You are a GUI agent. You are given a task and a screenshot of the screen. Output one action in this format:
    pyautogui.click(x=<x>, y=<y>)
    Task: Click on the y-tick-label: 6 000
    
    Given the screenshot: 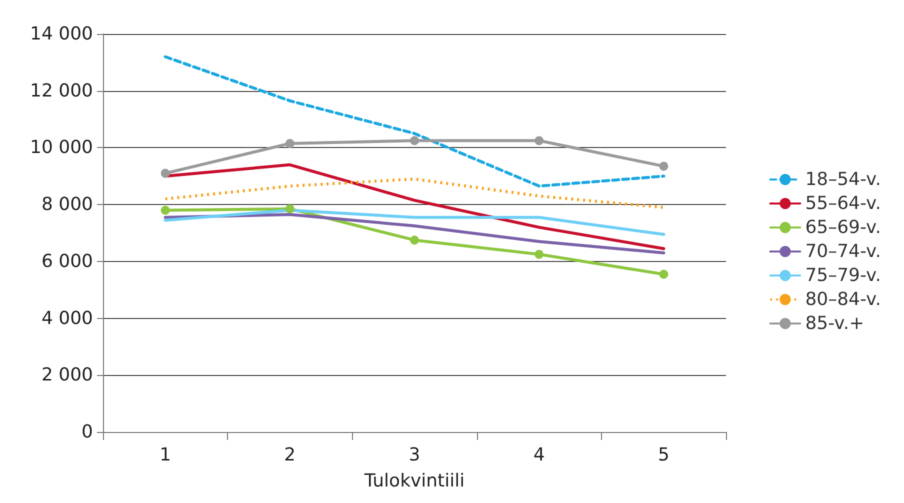 What is the action you would take?
    pyautogui.click(x=67, y=261)
    